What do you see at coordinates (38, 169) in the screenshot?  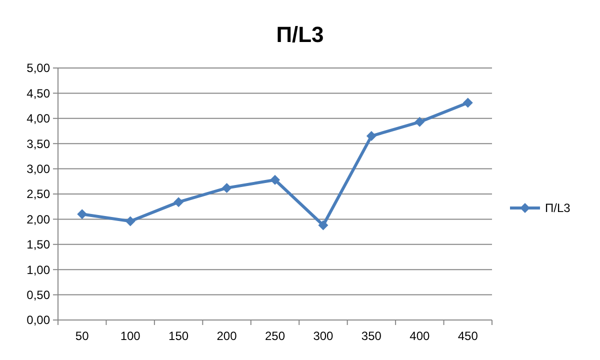 I see `y-tick-label: 3,00` at bounding box center [38, 169].